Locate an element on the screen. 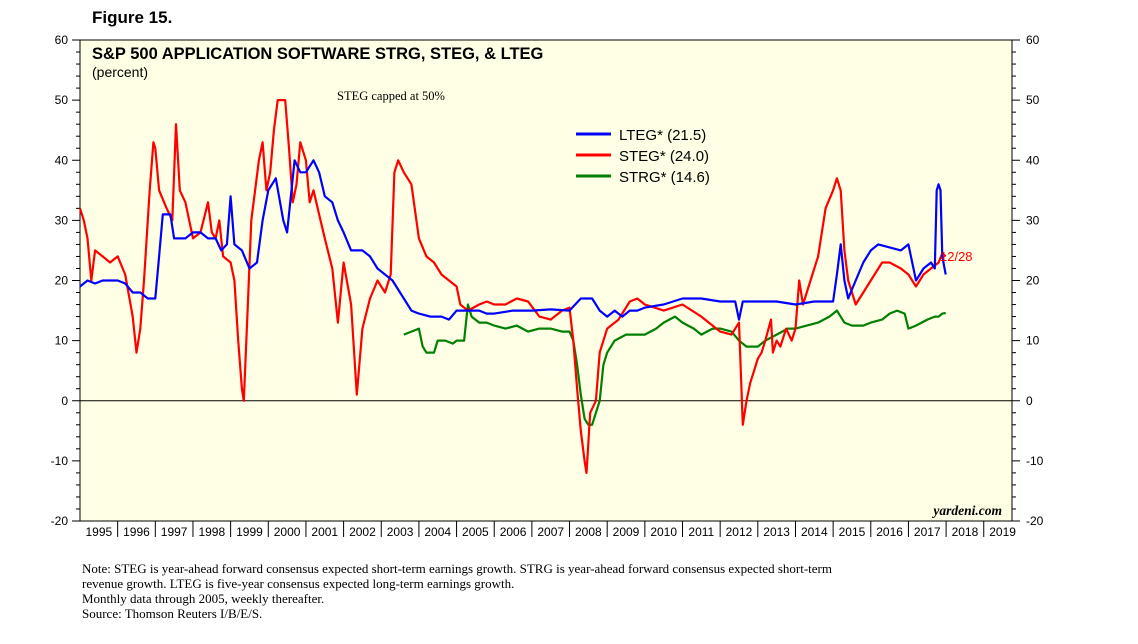 This screenshot has width=1138, height=644. y-tick-label-right: 40 is located at coordinates (1033, 160).